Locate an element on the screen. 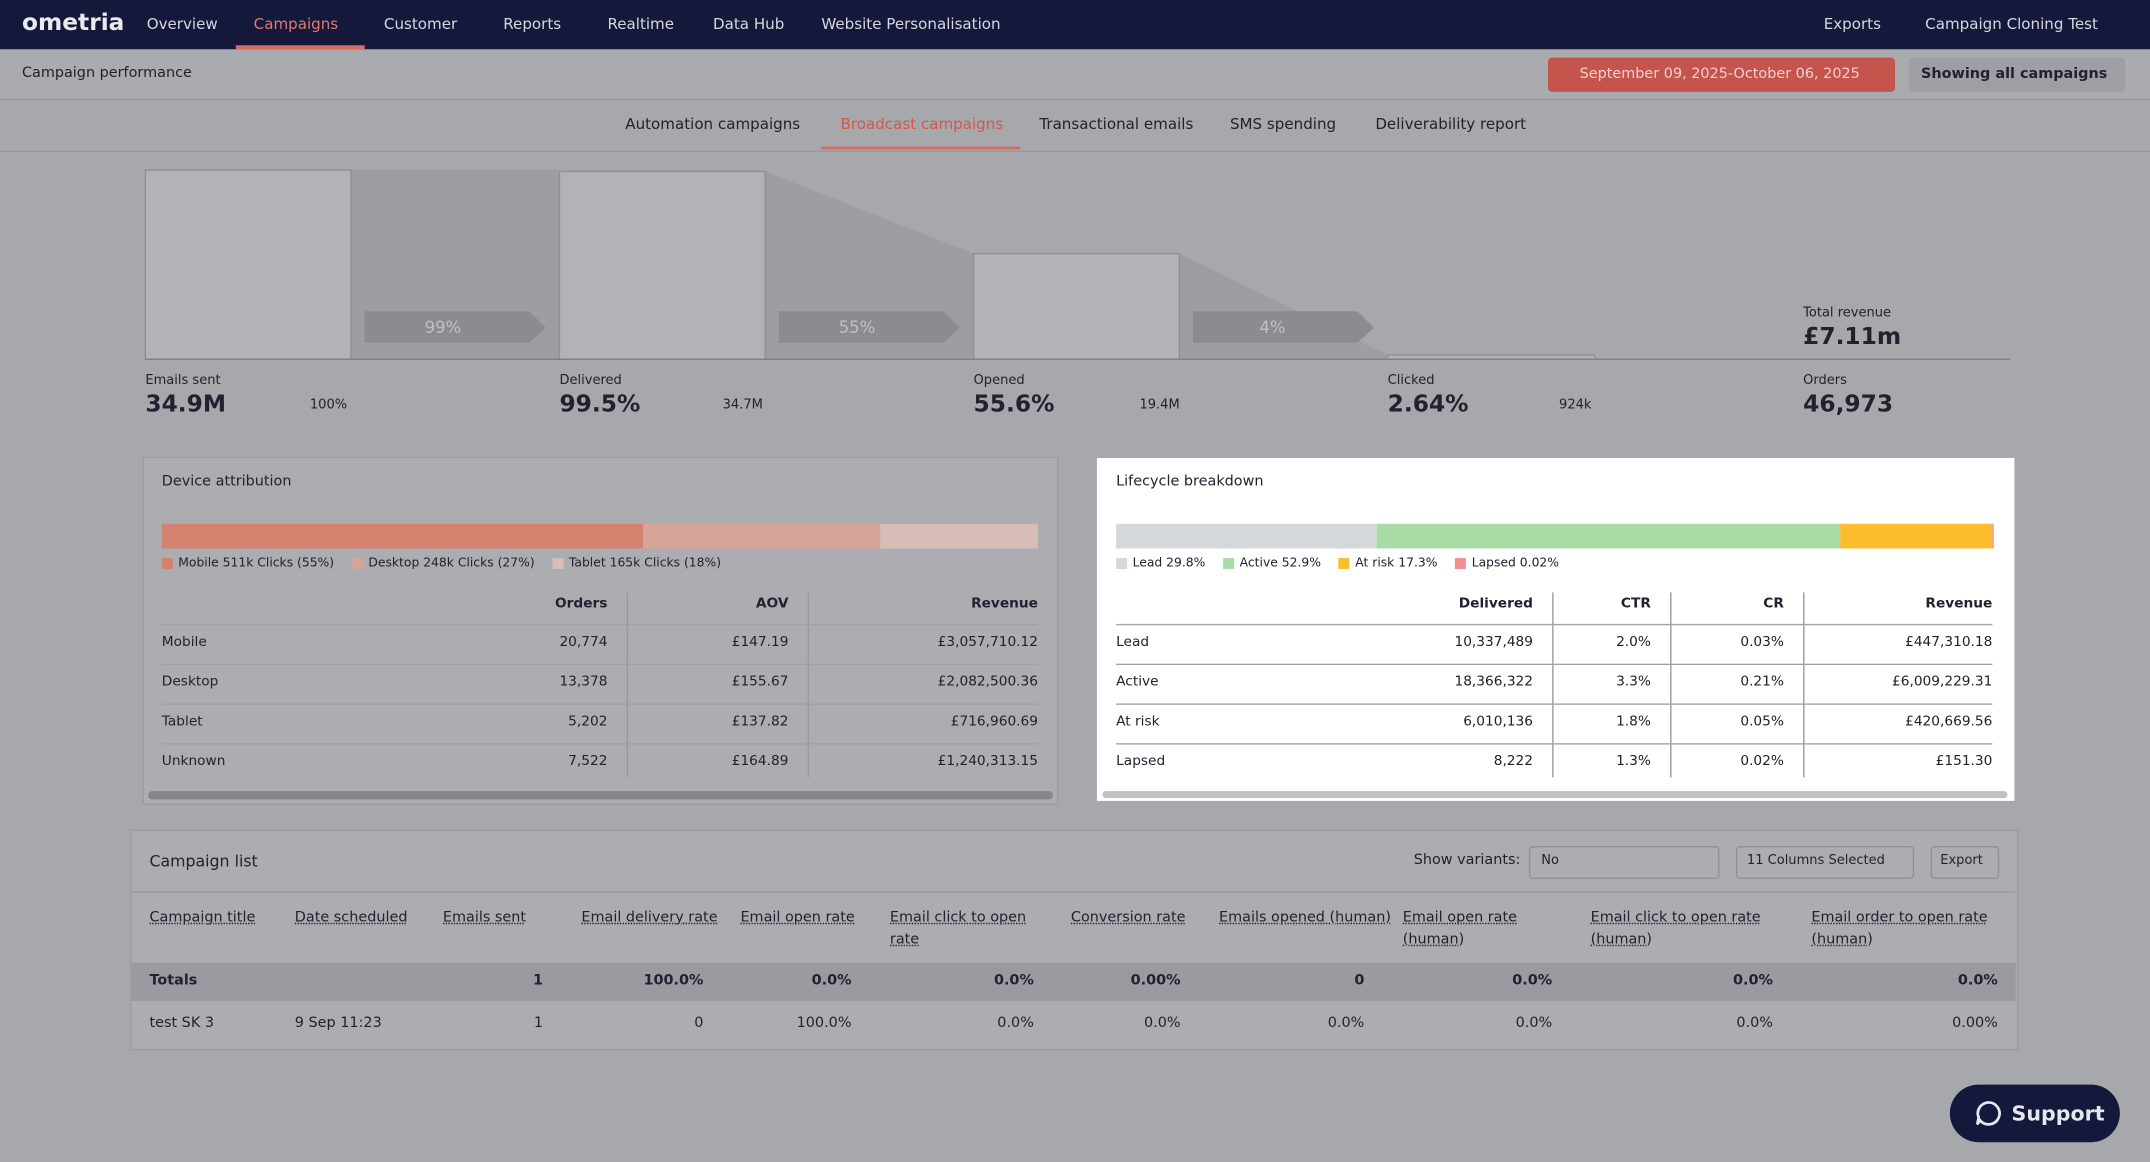  table-cell: Active is located at coordinates (1137, 682).